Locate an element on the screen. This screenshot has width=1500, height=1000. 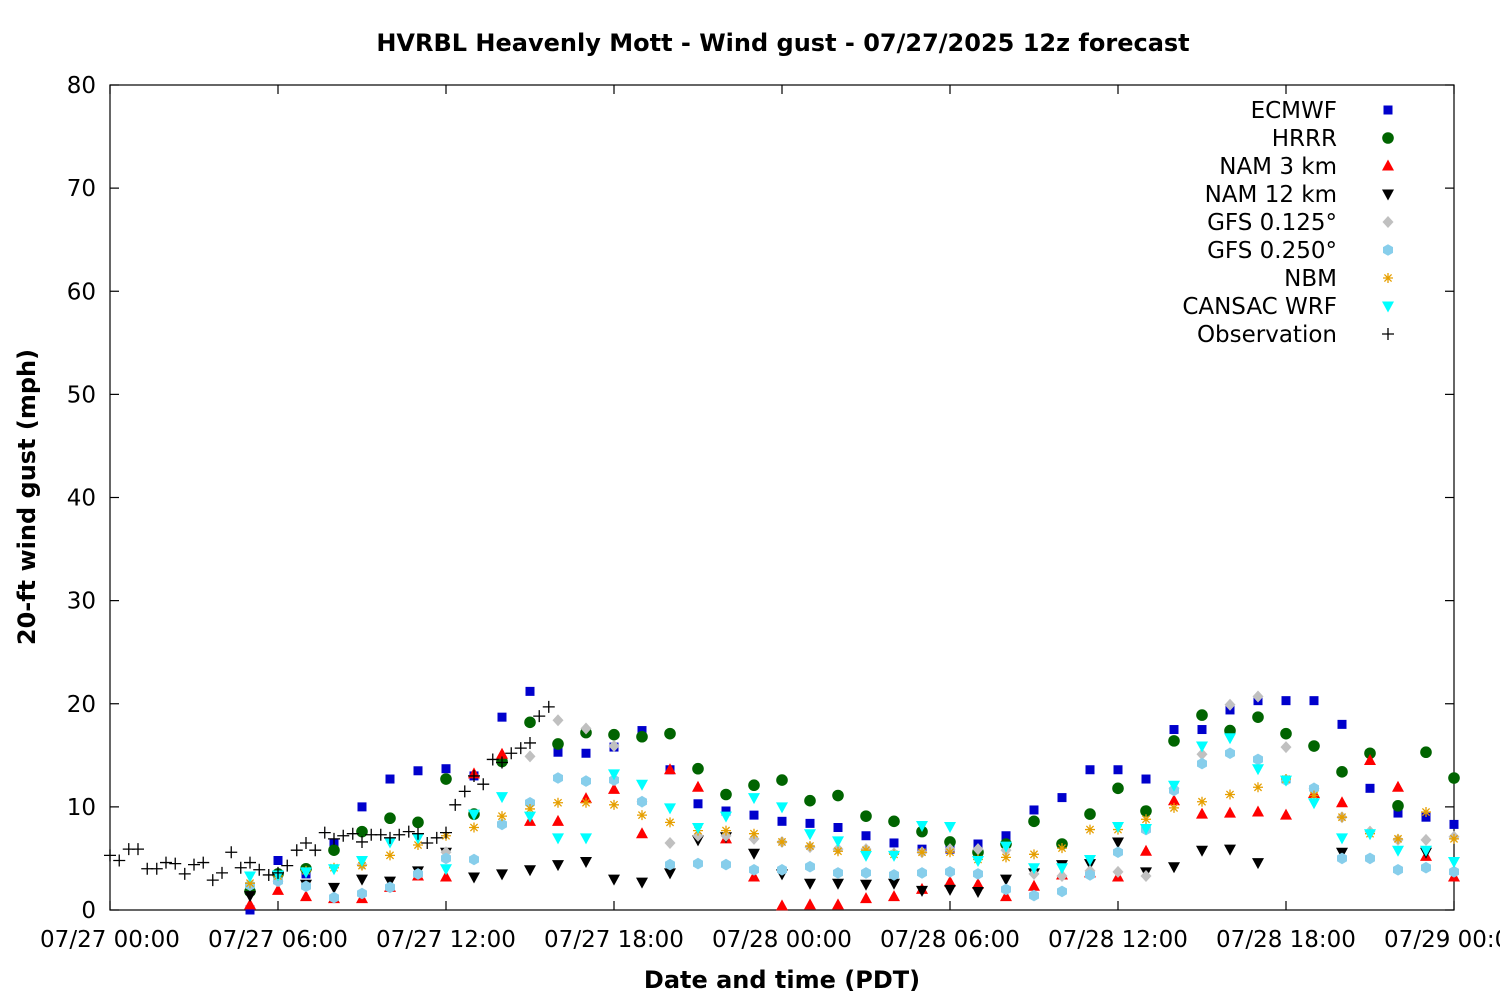
legend-label: NBM is located at coordinates (1310, 279).